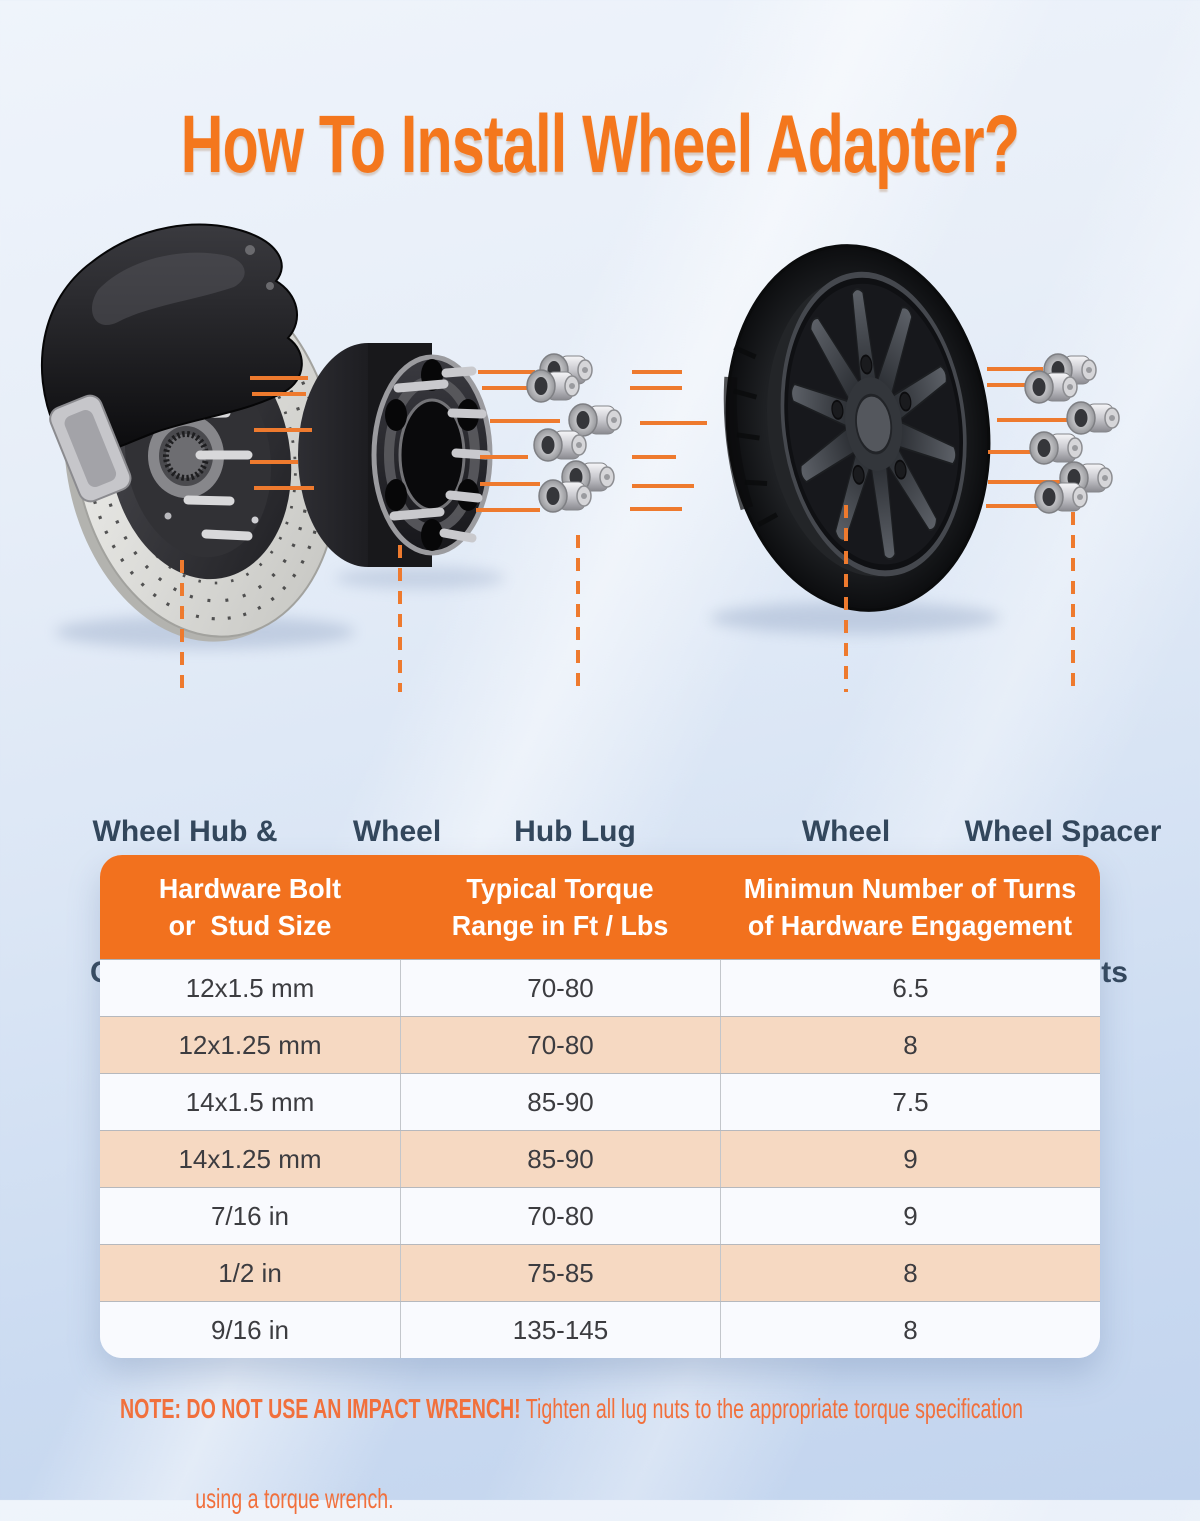  I want to click on brake-rotor-caliper-illustration, so click(189, 432).